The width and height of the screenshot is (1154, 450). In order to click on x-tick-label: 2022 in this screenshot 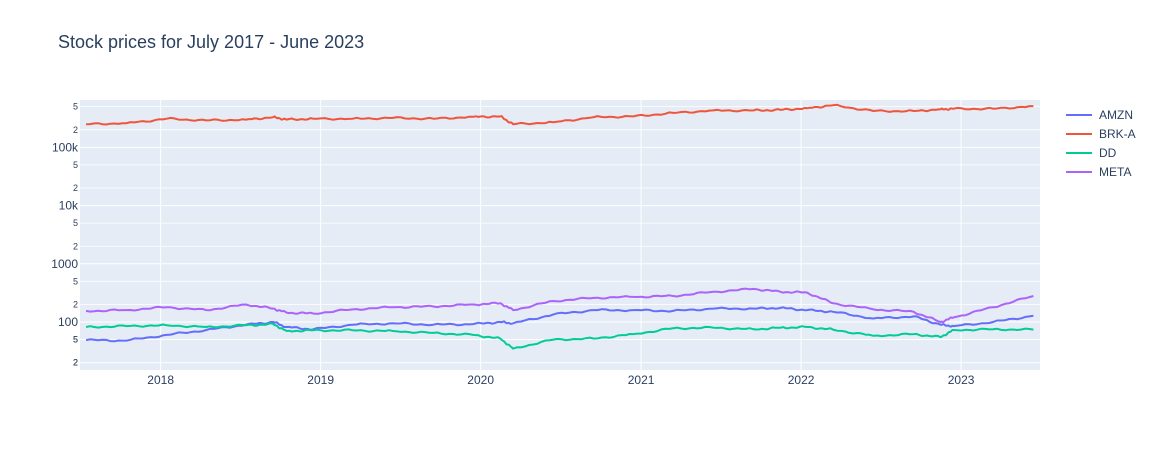, I will do `click(801, 380)`.